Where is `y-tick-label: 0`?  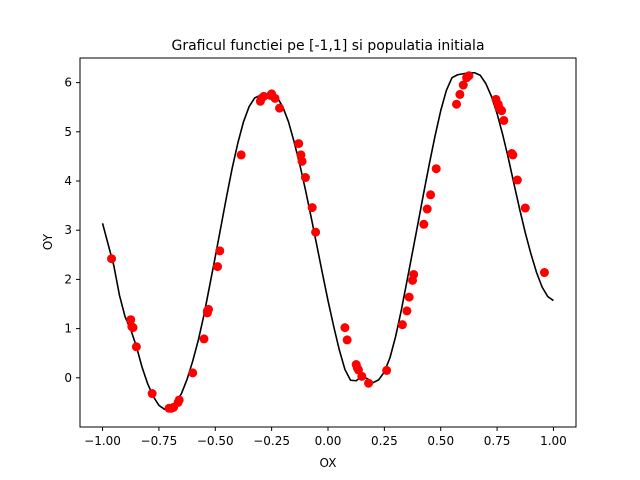 y-tick-label: 0 is located at coordinates (68, 378).